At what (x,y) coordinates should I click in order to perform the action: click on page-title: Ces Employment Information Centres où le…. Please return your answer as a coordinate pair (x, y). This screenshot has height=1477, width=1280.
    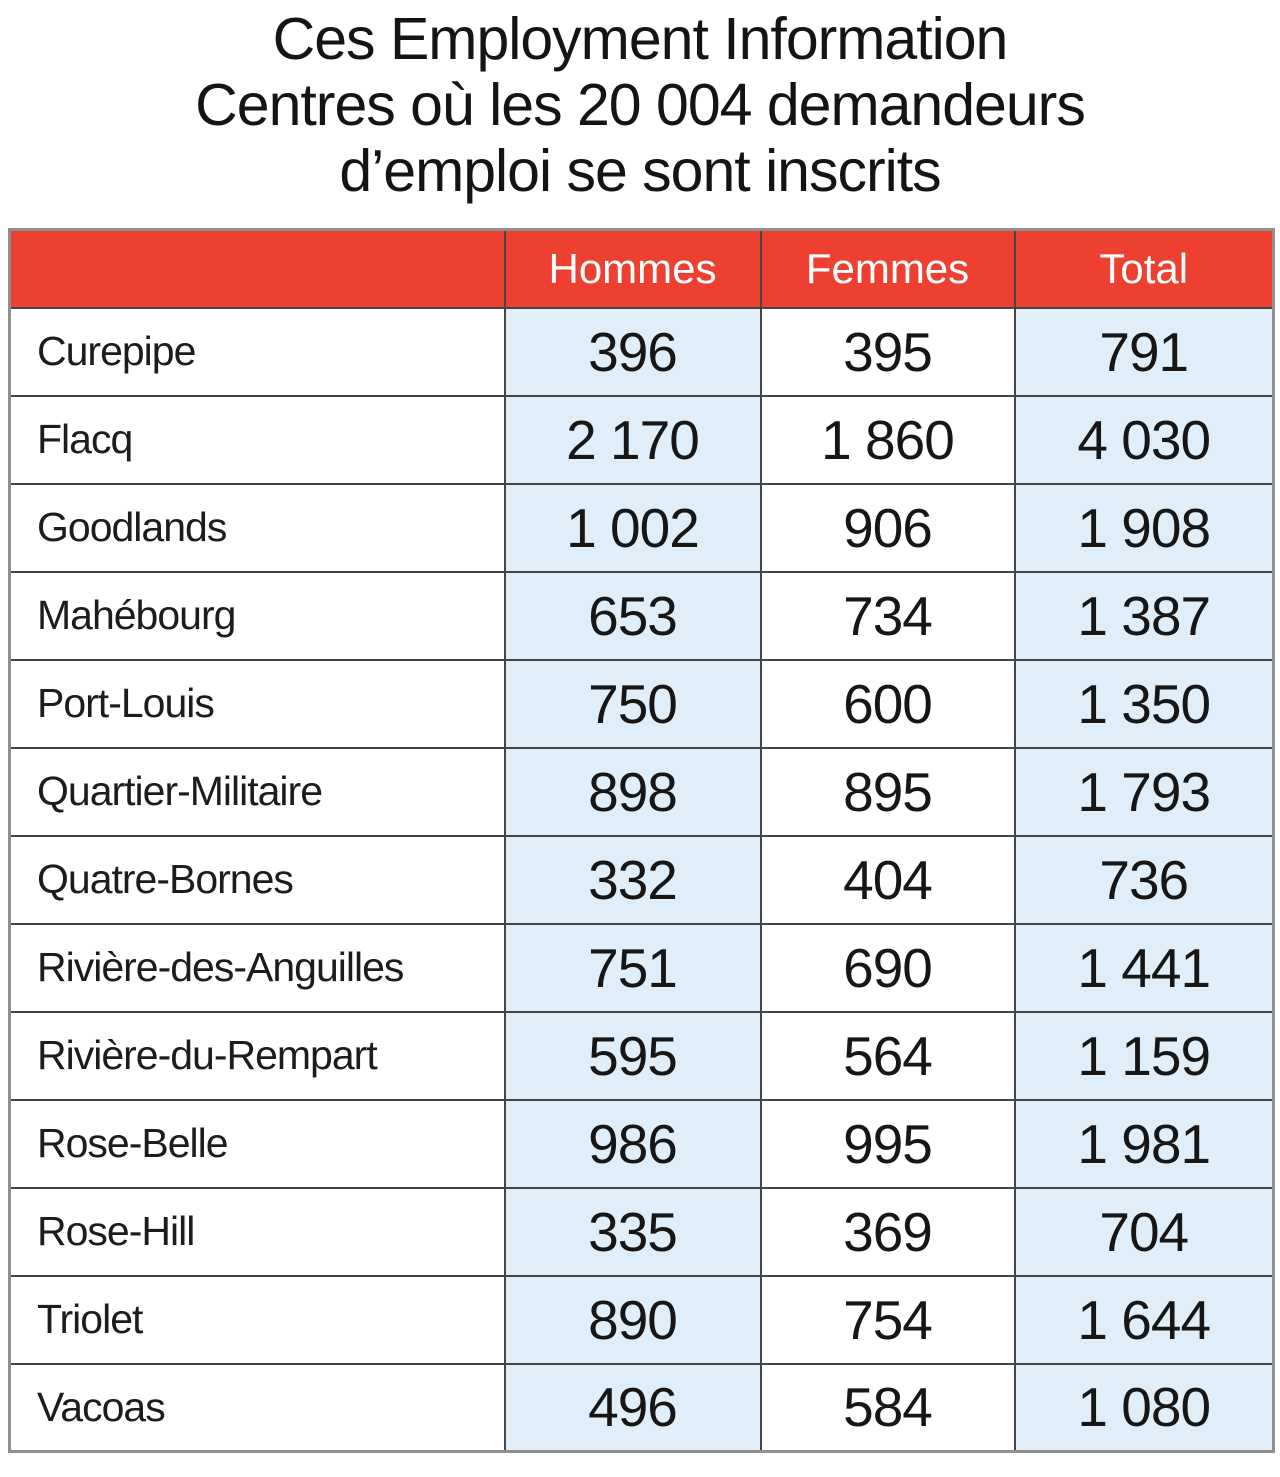
    Looking at the image, I should click on (640, 105).